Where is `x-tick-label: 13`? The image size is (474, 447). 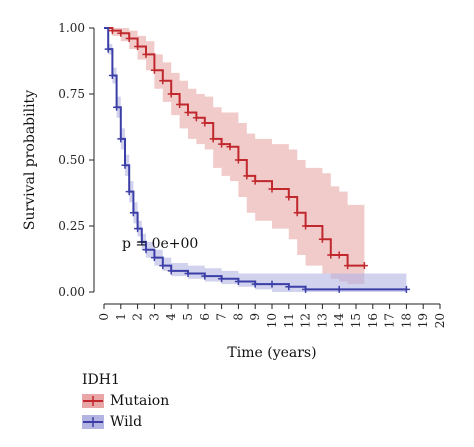
x-tick-label: 13 is located at coordinates (322, 320).